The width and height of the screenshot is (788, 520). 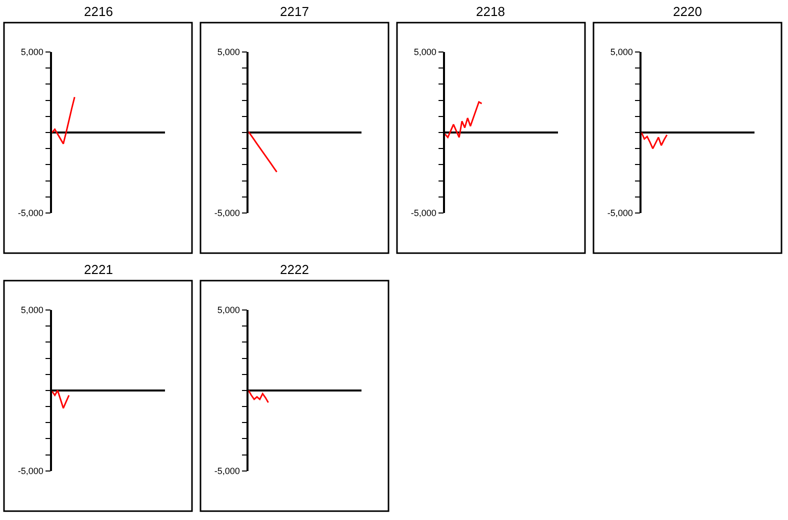 What do you see at coordinates (294, 269) in the screenshot?
I see `chart-title: 2222` at bounding box center [294, 269].